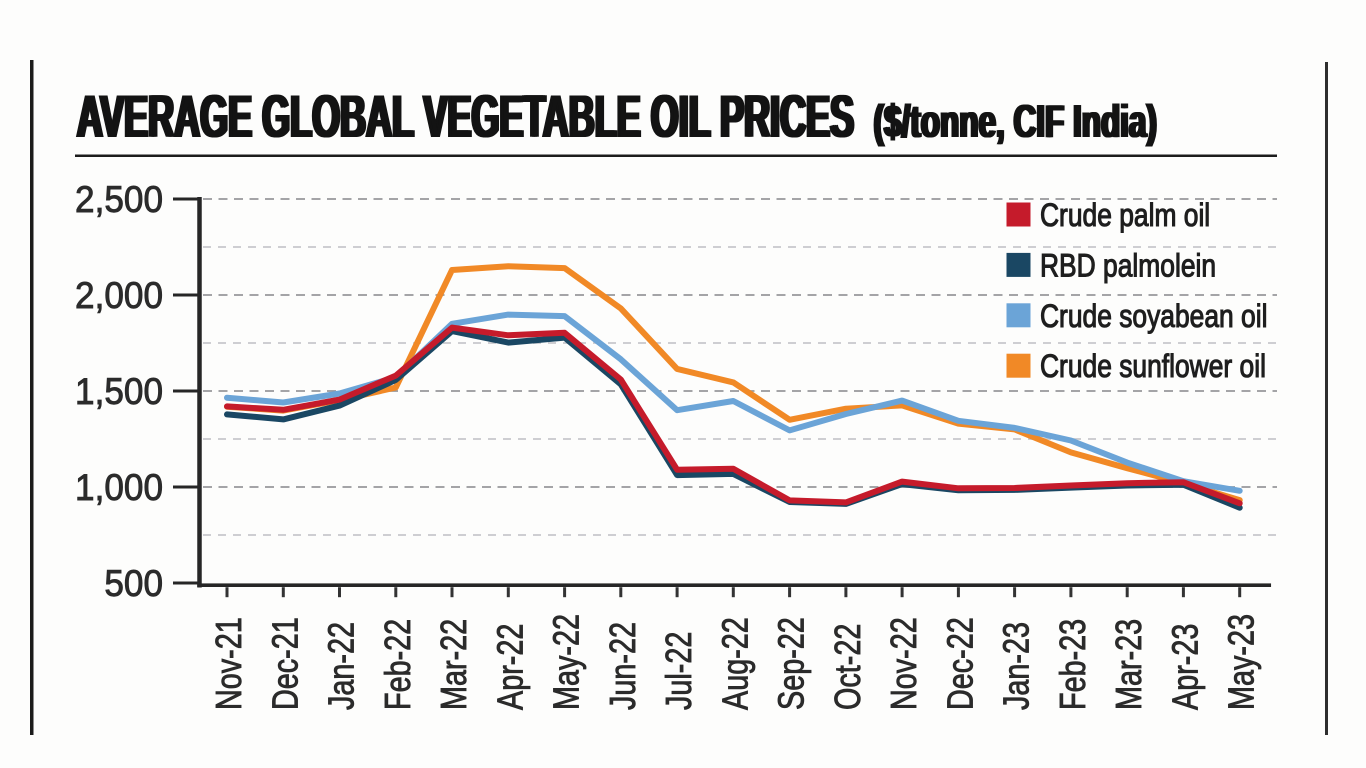 The image size is (1366, 768). I want to click on svg-text: May-23, so click(1241, 662).